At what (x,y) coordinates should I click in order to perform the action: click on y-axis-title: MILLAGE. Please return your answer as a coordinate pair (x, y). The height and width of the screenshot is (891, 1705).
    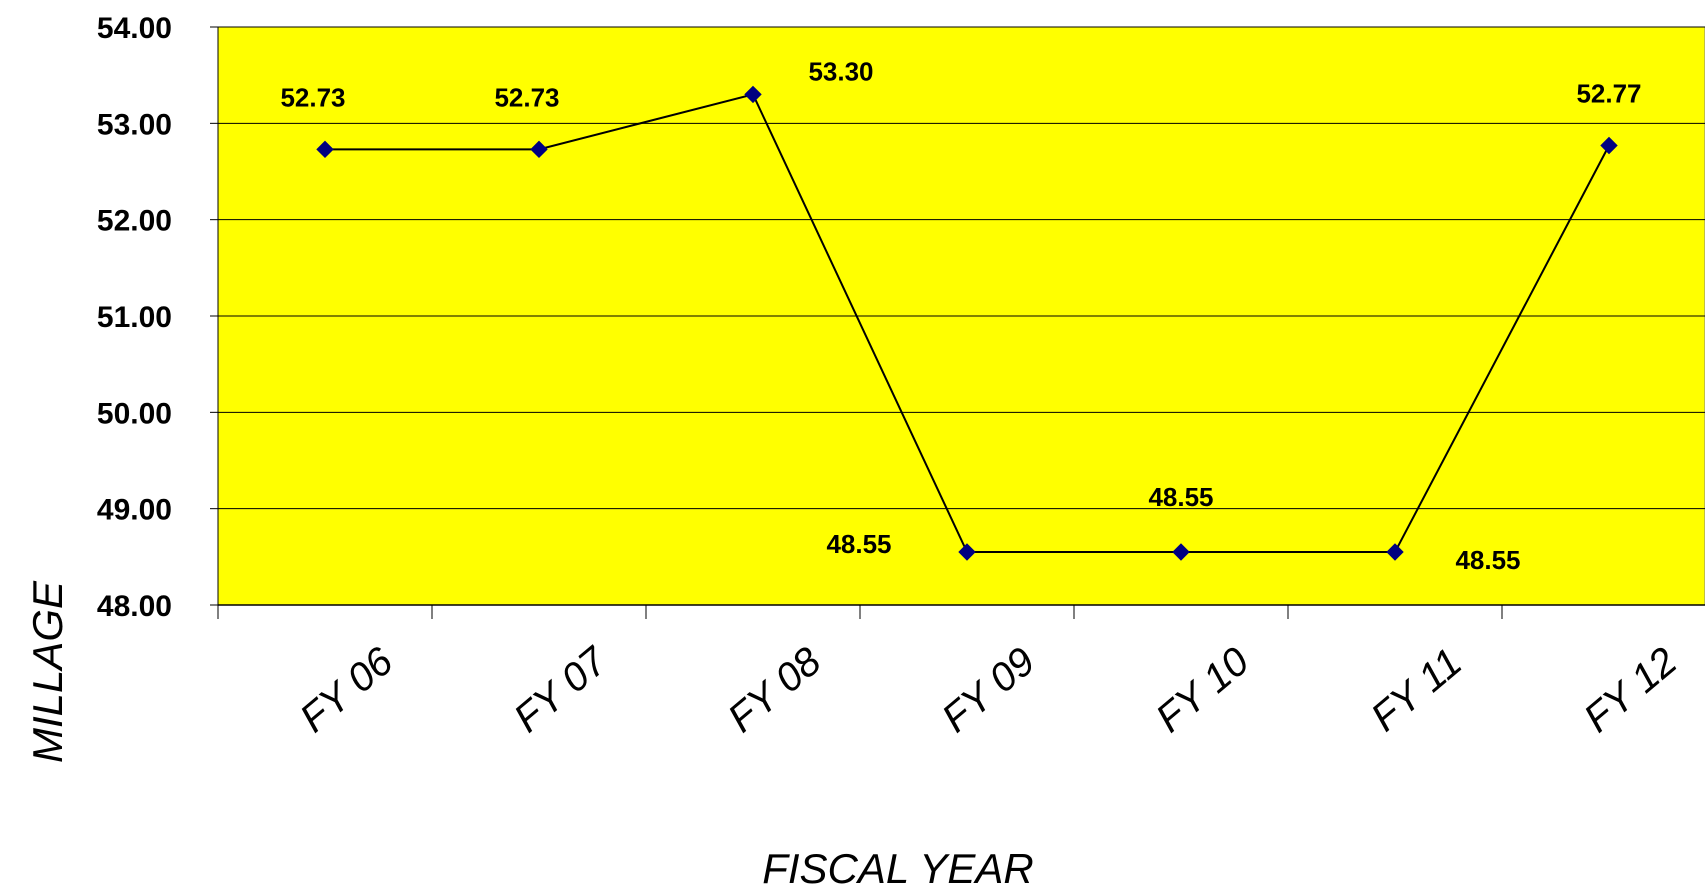
    Looking at the image, I should click on (47, 671).